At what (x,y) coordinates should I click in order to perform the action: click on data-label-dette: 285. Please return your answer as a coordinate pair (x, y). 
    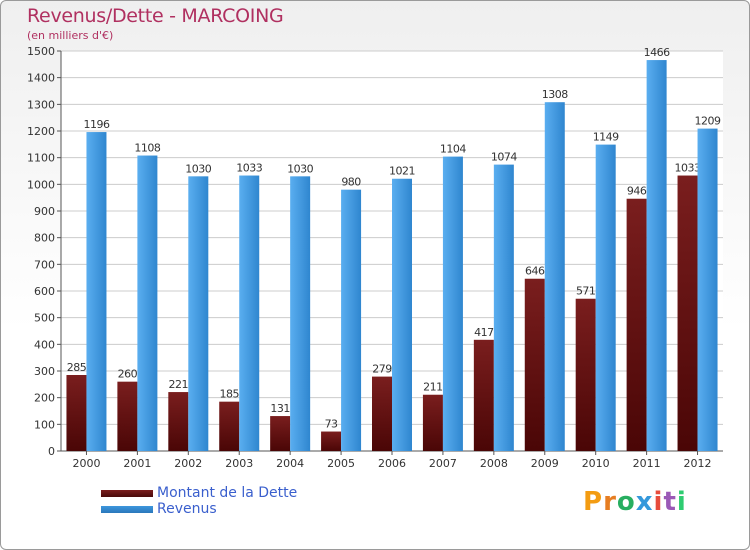
    Looking at the image, I should click on (77, 367).